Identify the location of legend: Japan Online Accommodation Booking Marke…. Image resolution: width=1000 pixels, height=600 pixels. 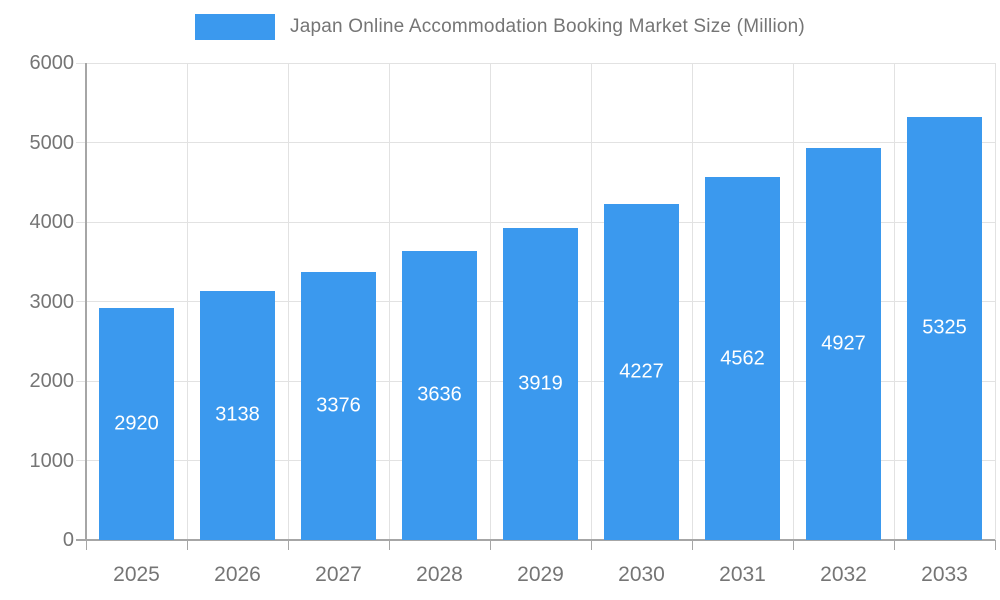
(500, 27).